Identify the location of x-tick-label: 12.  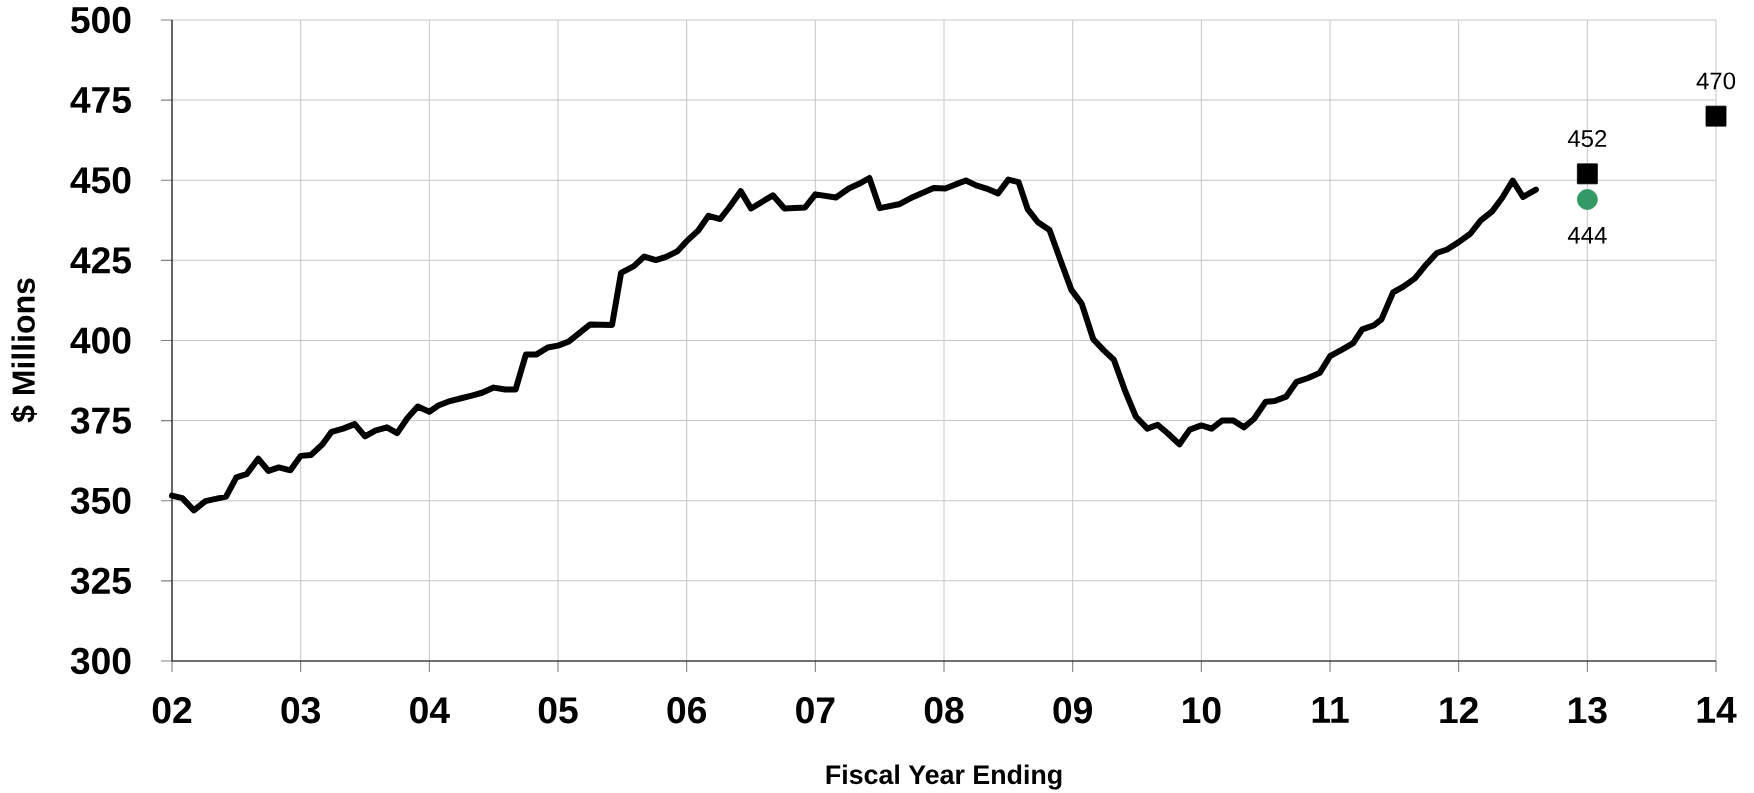
(1459, 710).